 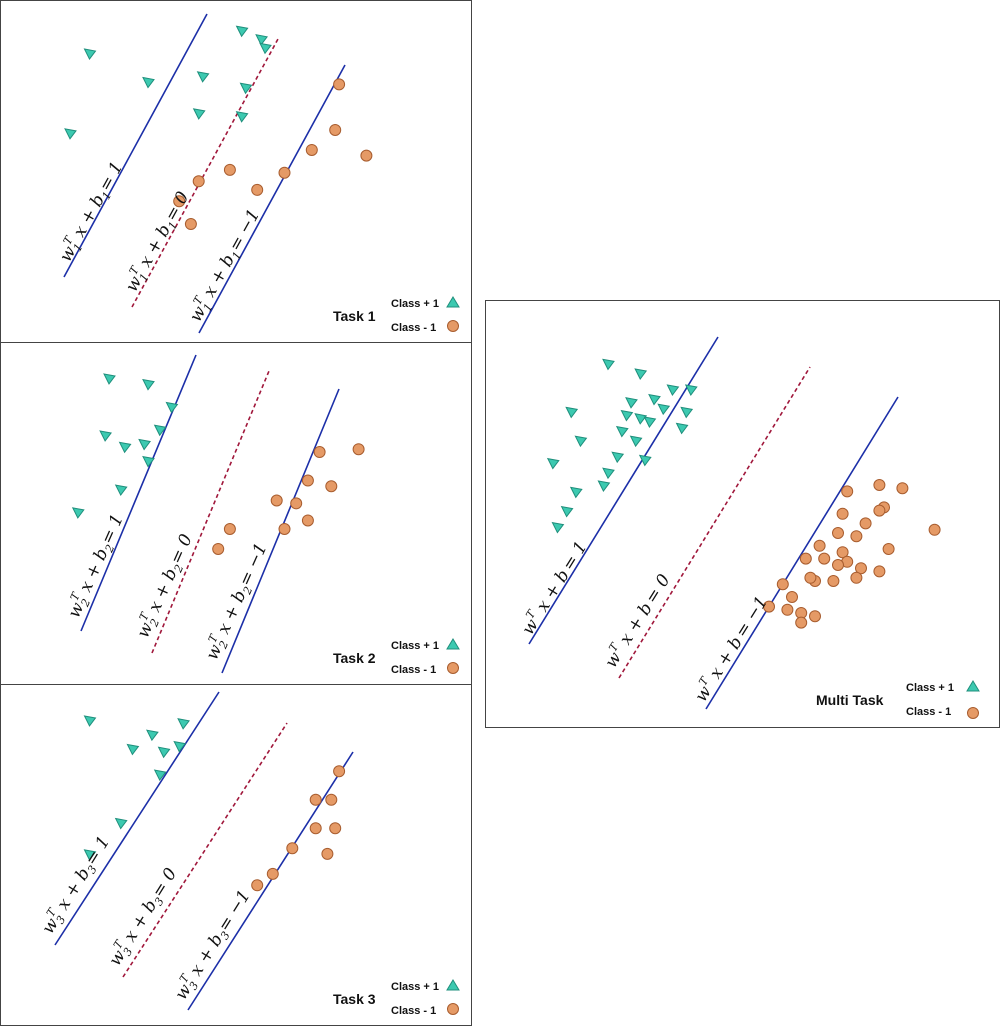 What do you see at coordinates (157, 242) in the screenshot?
I see `equation-zero: w1T x + b1= 0` at bounding box center [157, 242].